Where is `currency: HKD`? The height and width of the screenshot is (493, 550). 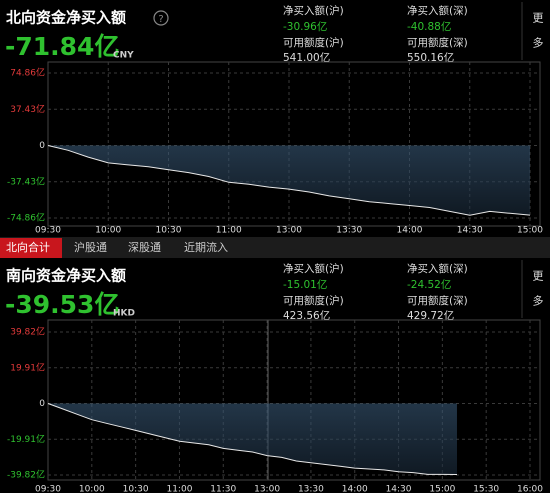 currency: HKD is located at coordinates (124, 314).